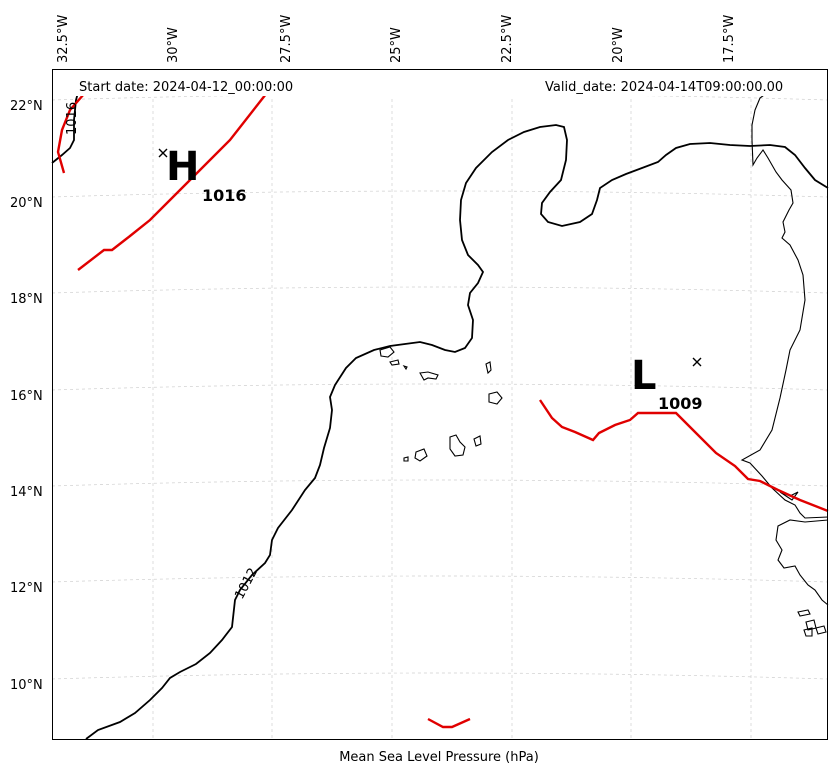 The height and width of the screenshot is (783, 837). Describe the element at coordinates (618, 45) in the screenshot. I see `lon-label-20w: 20°W` at that location.